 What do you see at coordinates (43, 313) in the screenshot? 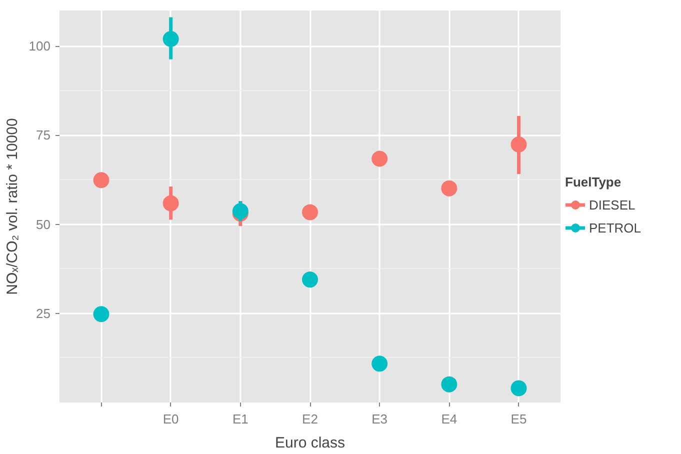
I see `y-tick-label: 25` at bounding box center [43, 313].